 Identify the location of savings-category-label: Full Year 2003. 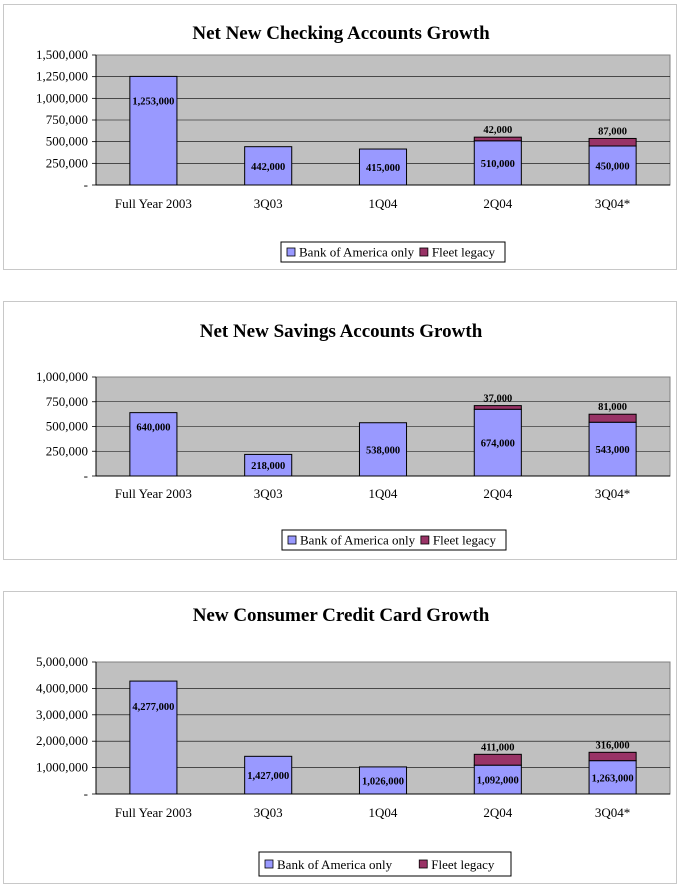
(153, 493).